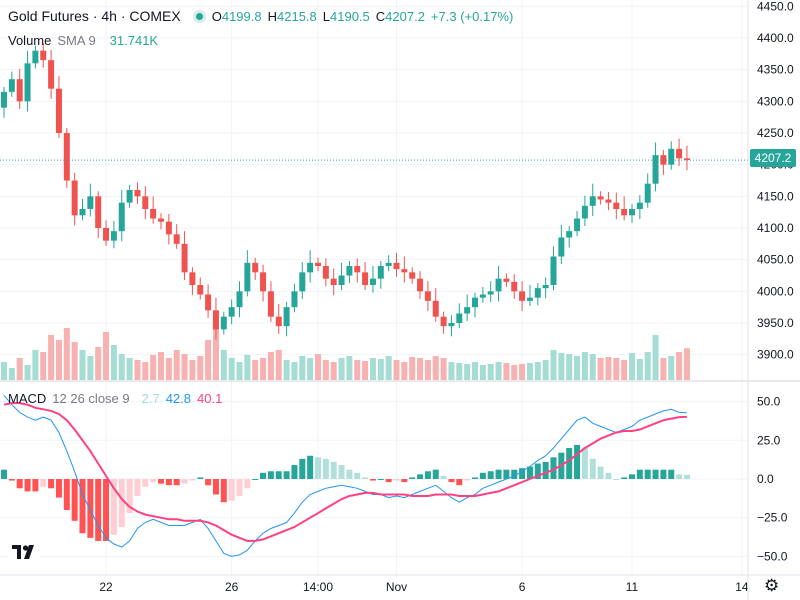  What do you see at coordinates (318, 587) in the screenshot?
I see `time-tick-label: 14:00` at bounding box center [318, 587].